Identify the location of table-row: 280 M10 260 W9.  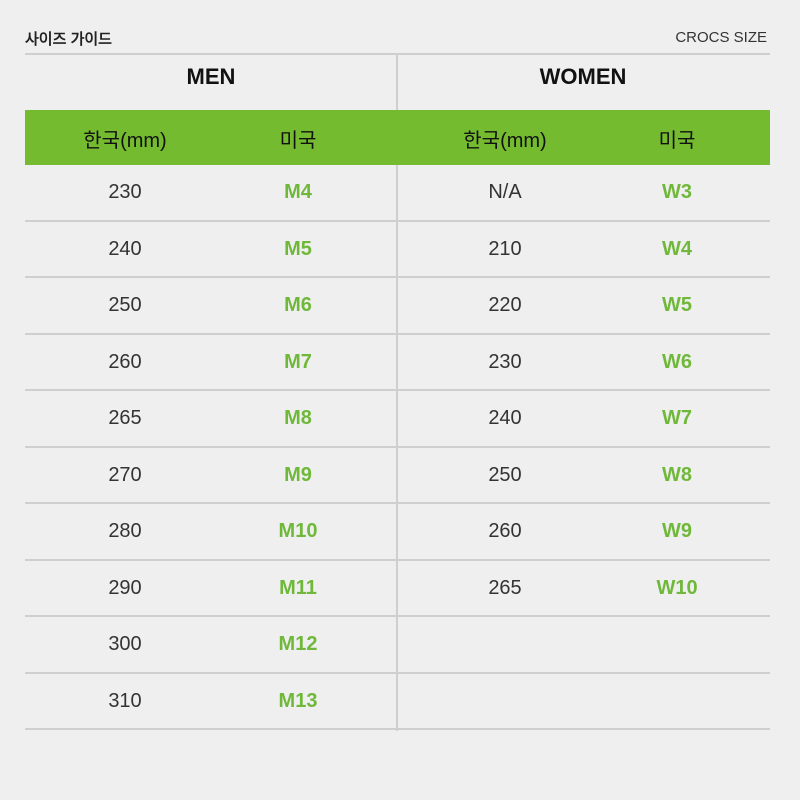
(397, 532).